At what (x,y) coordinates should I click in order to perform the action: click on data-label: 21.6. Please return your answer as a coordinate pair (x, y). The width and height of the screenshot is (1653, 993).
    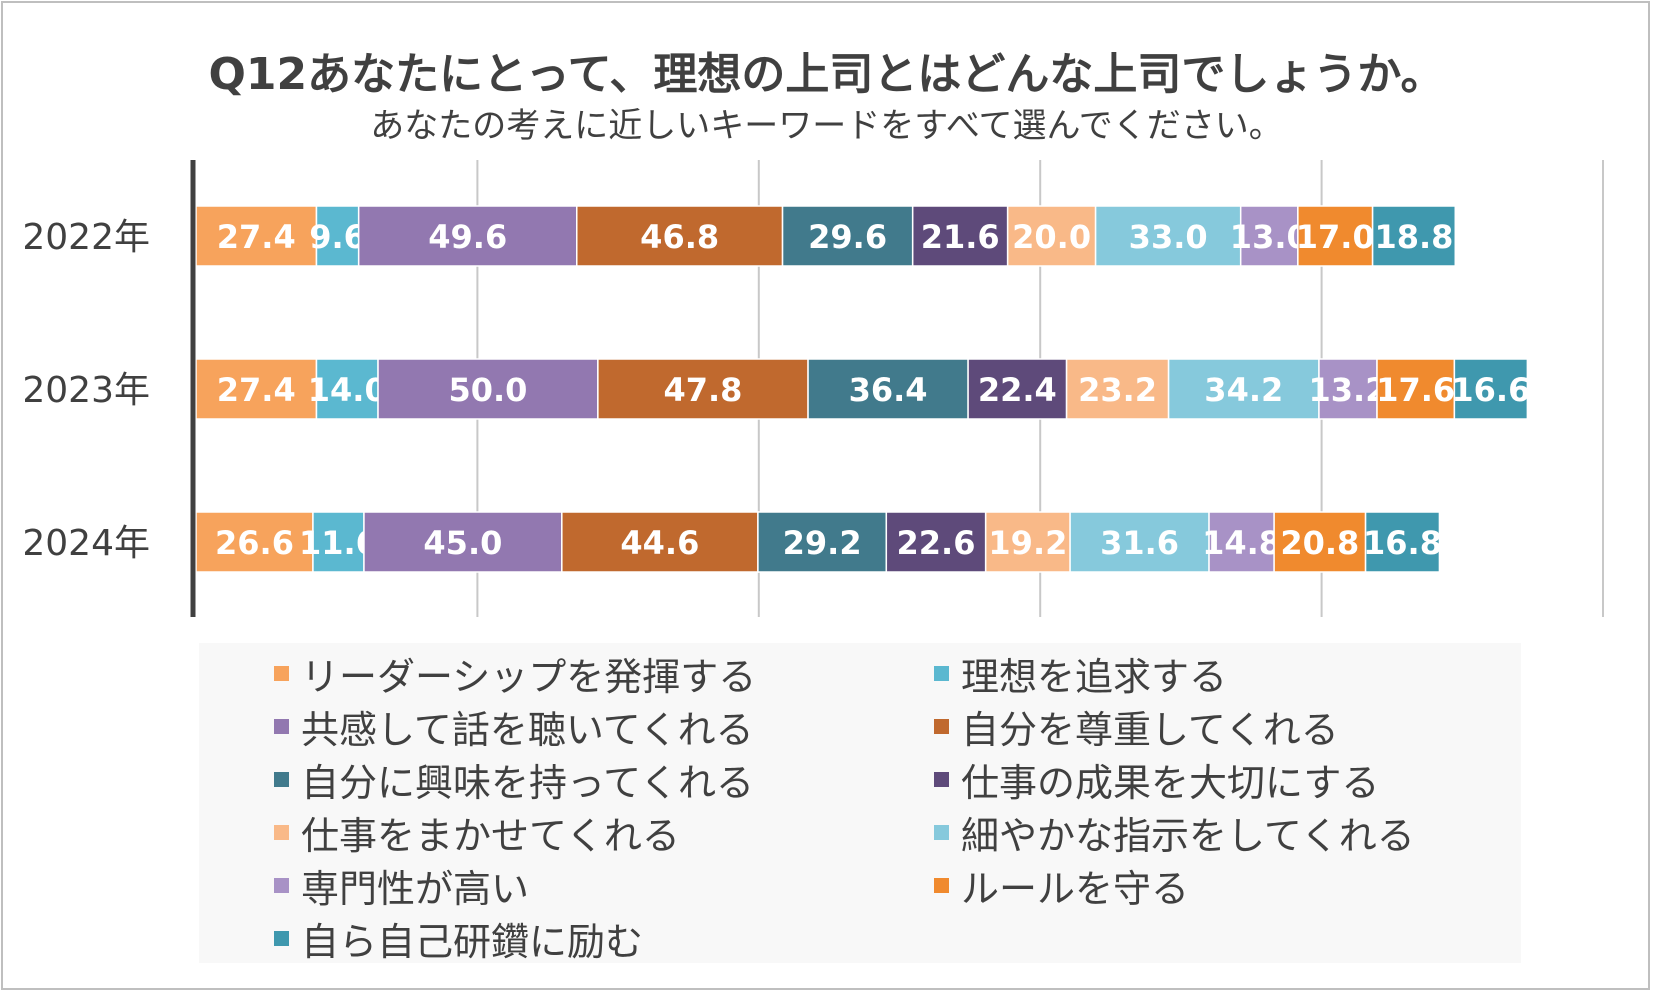
    Looking at the image, I should click on (960, 237).